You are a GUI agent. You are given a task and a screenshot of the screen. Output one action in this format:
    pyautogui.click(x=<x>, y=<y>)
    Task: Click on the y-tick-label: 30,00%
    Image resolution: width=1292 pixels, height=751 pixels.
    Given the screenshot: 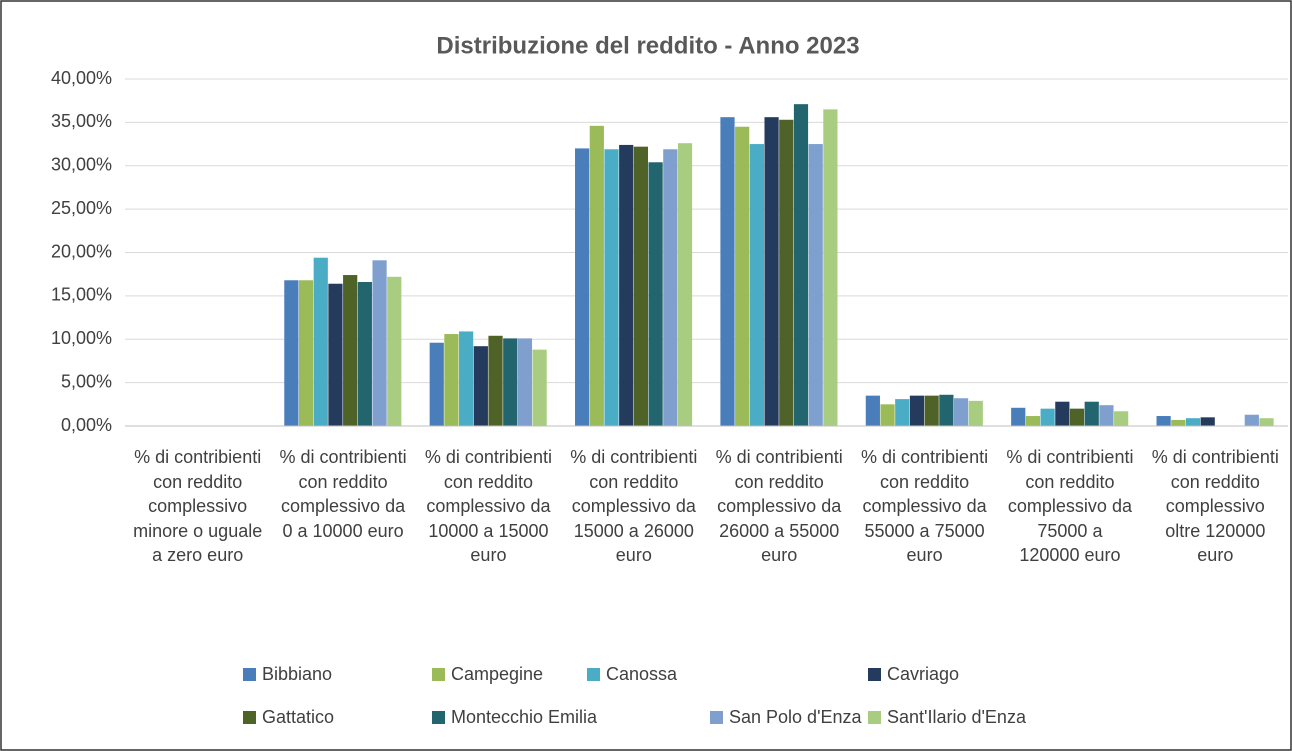 What is the action you would take?
    pyautogui.click(x=81, y=165)
    